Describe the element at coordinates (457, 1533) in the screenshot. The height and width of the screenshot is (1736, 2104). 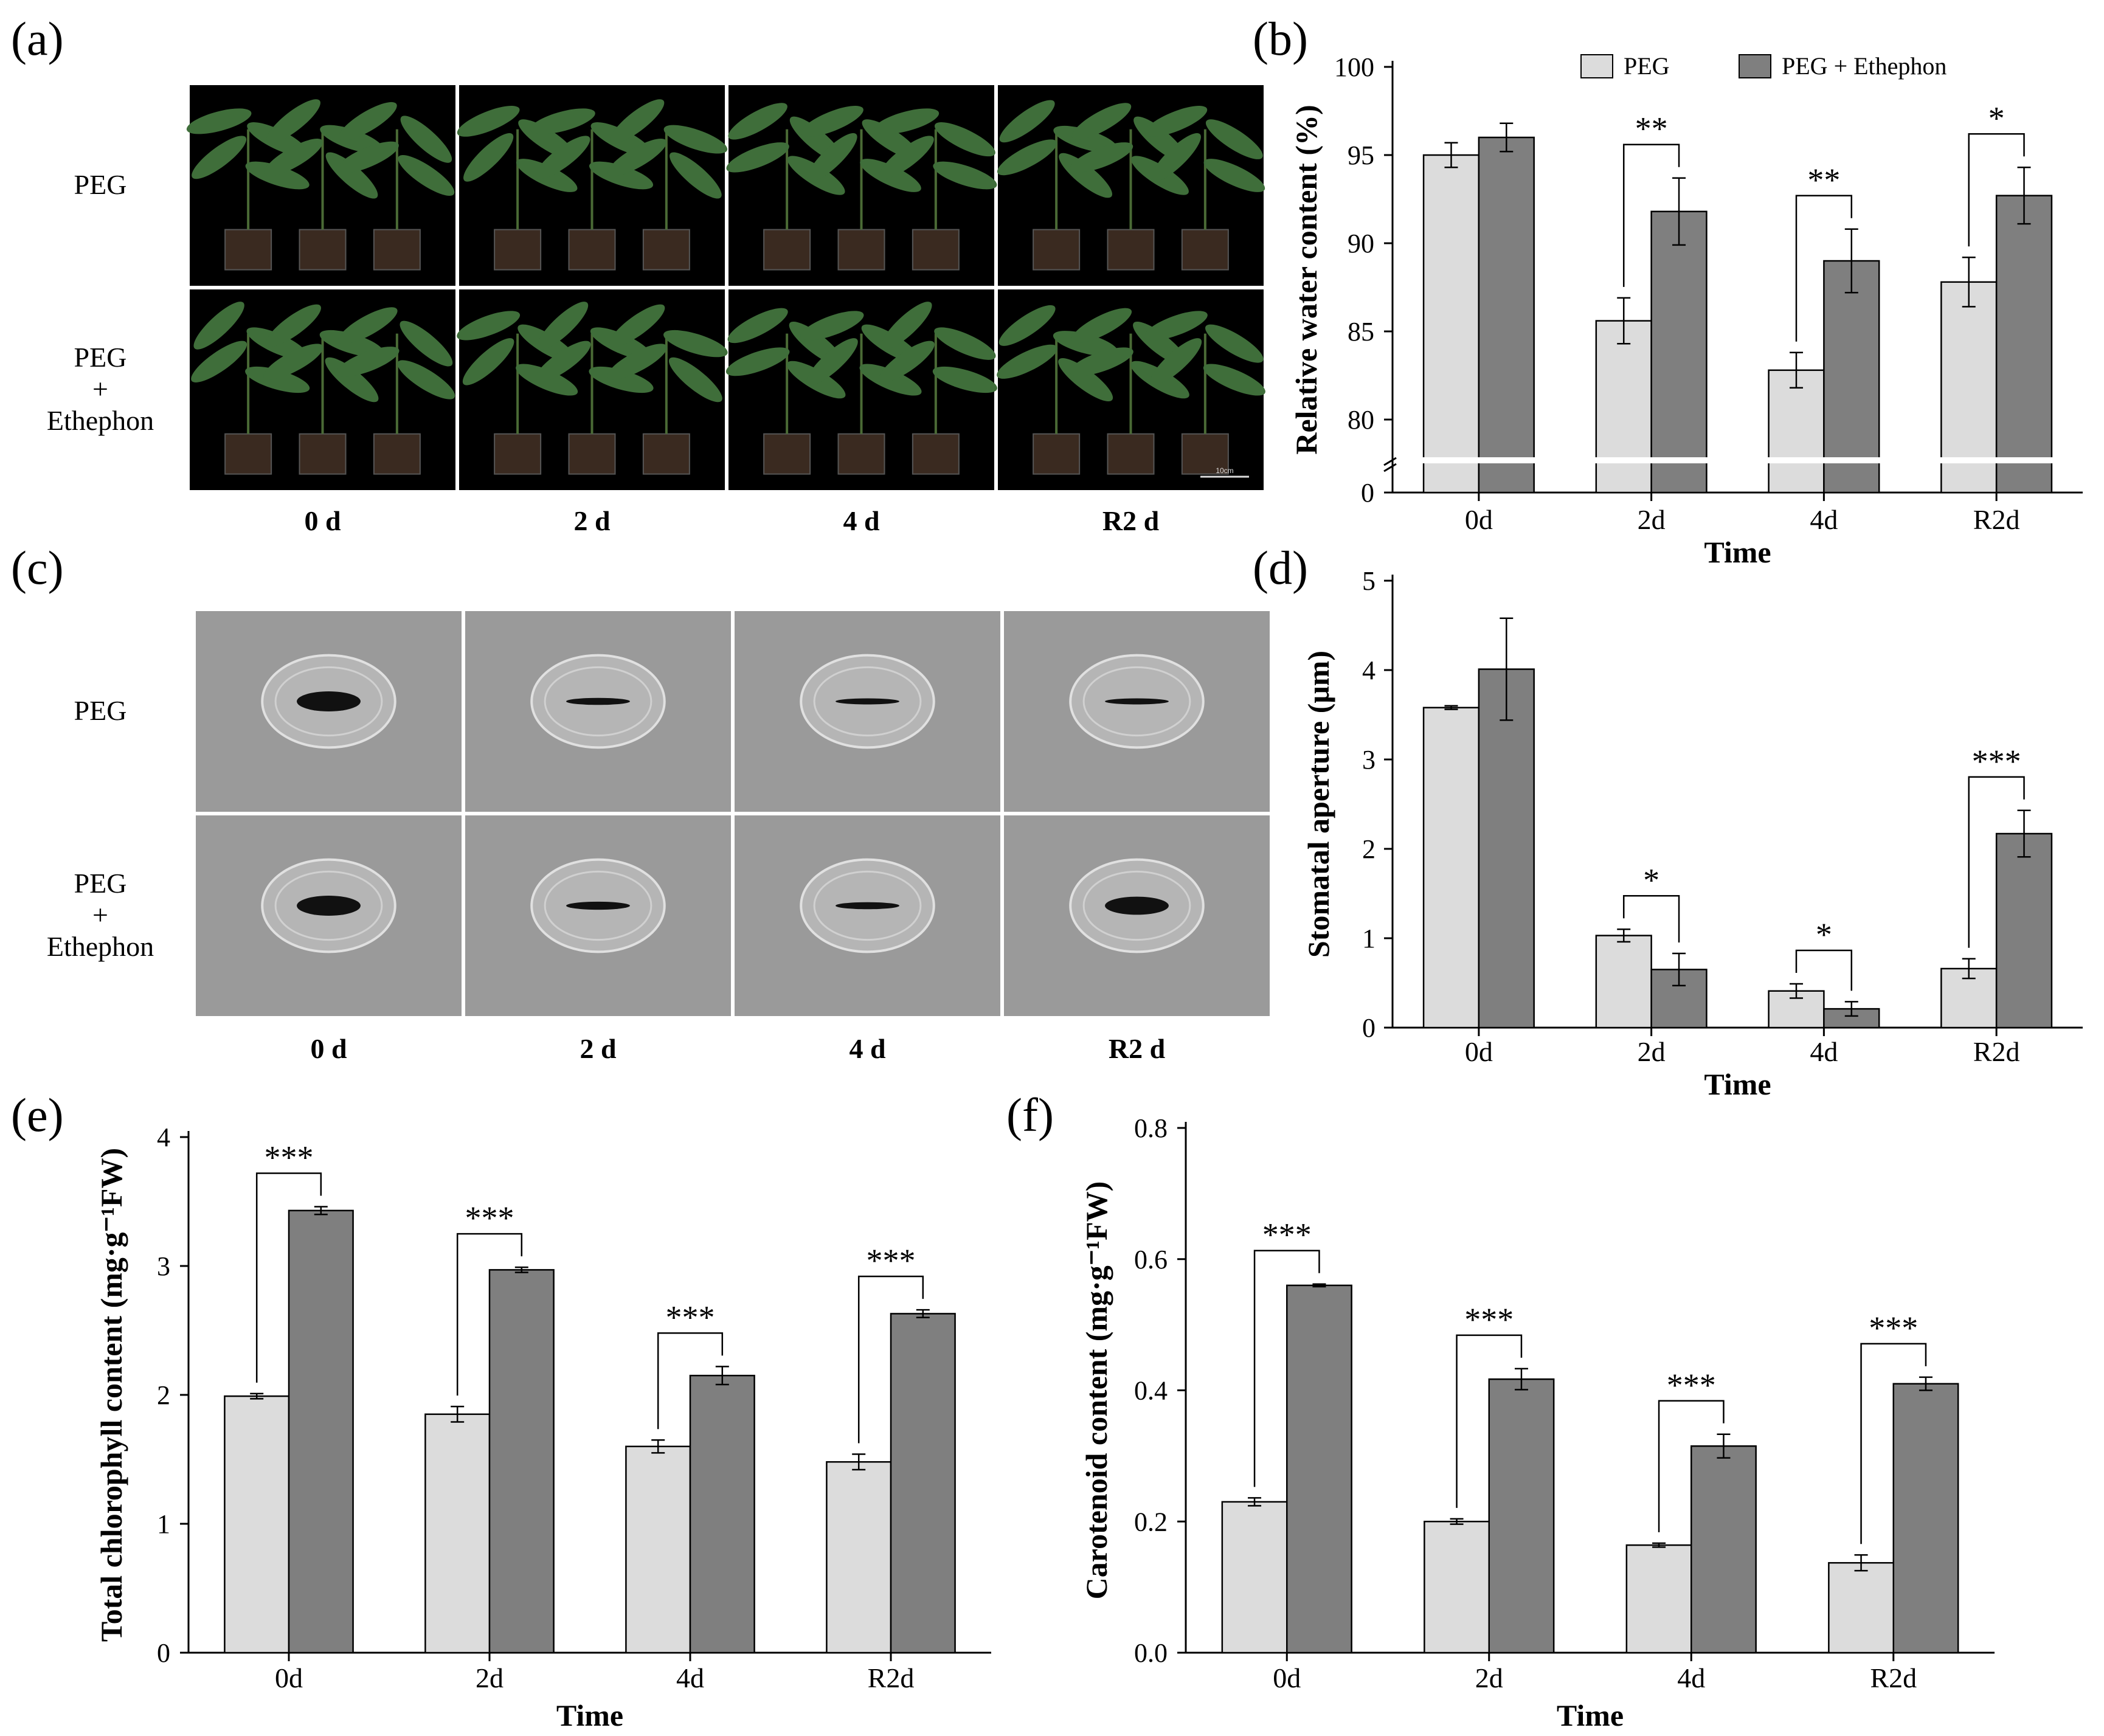
I see `bar-peg-2d` at that location.